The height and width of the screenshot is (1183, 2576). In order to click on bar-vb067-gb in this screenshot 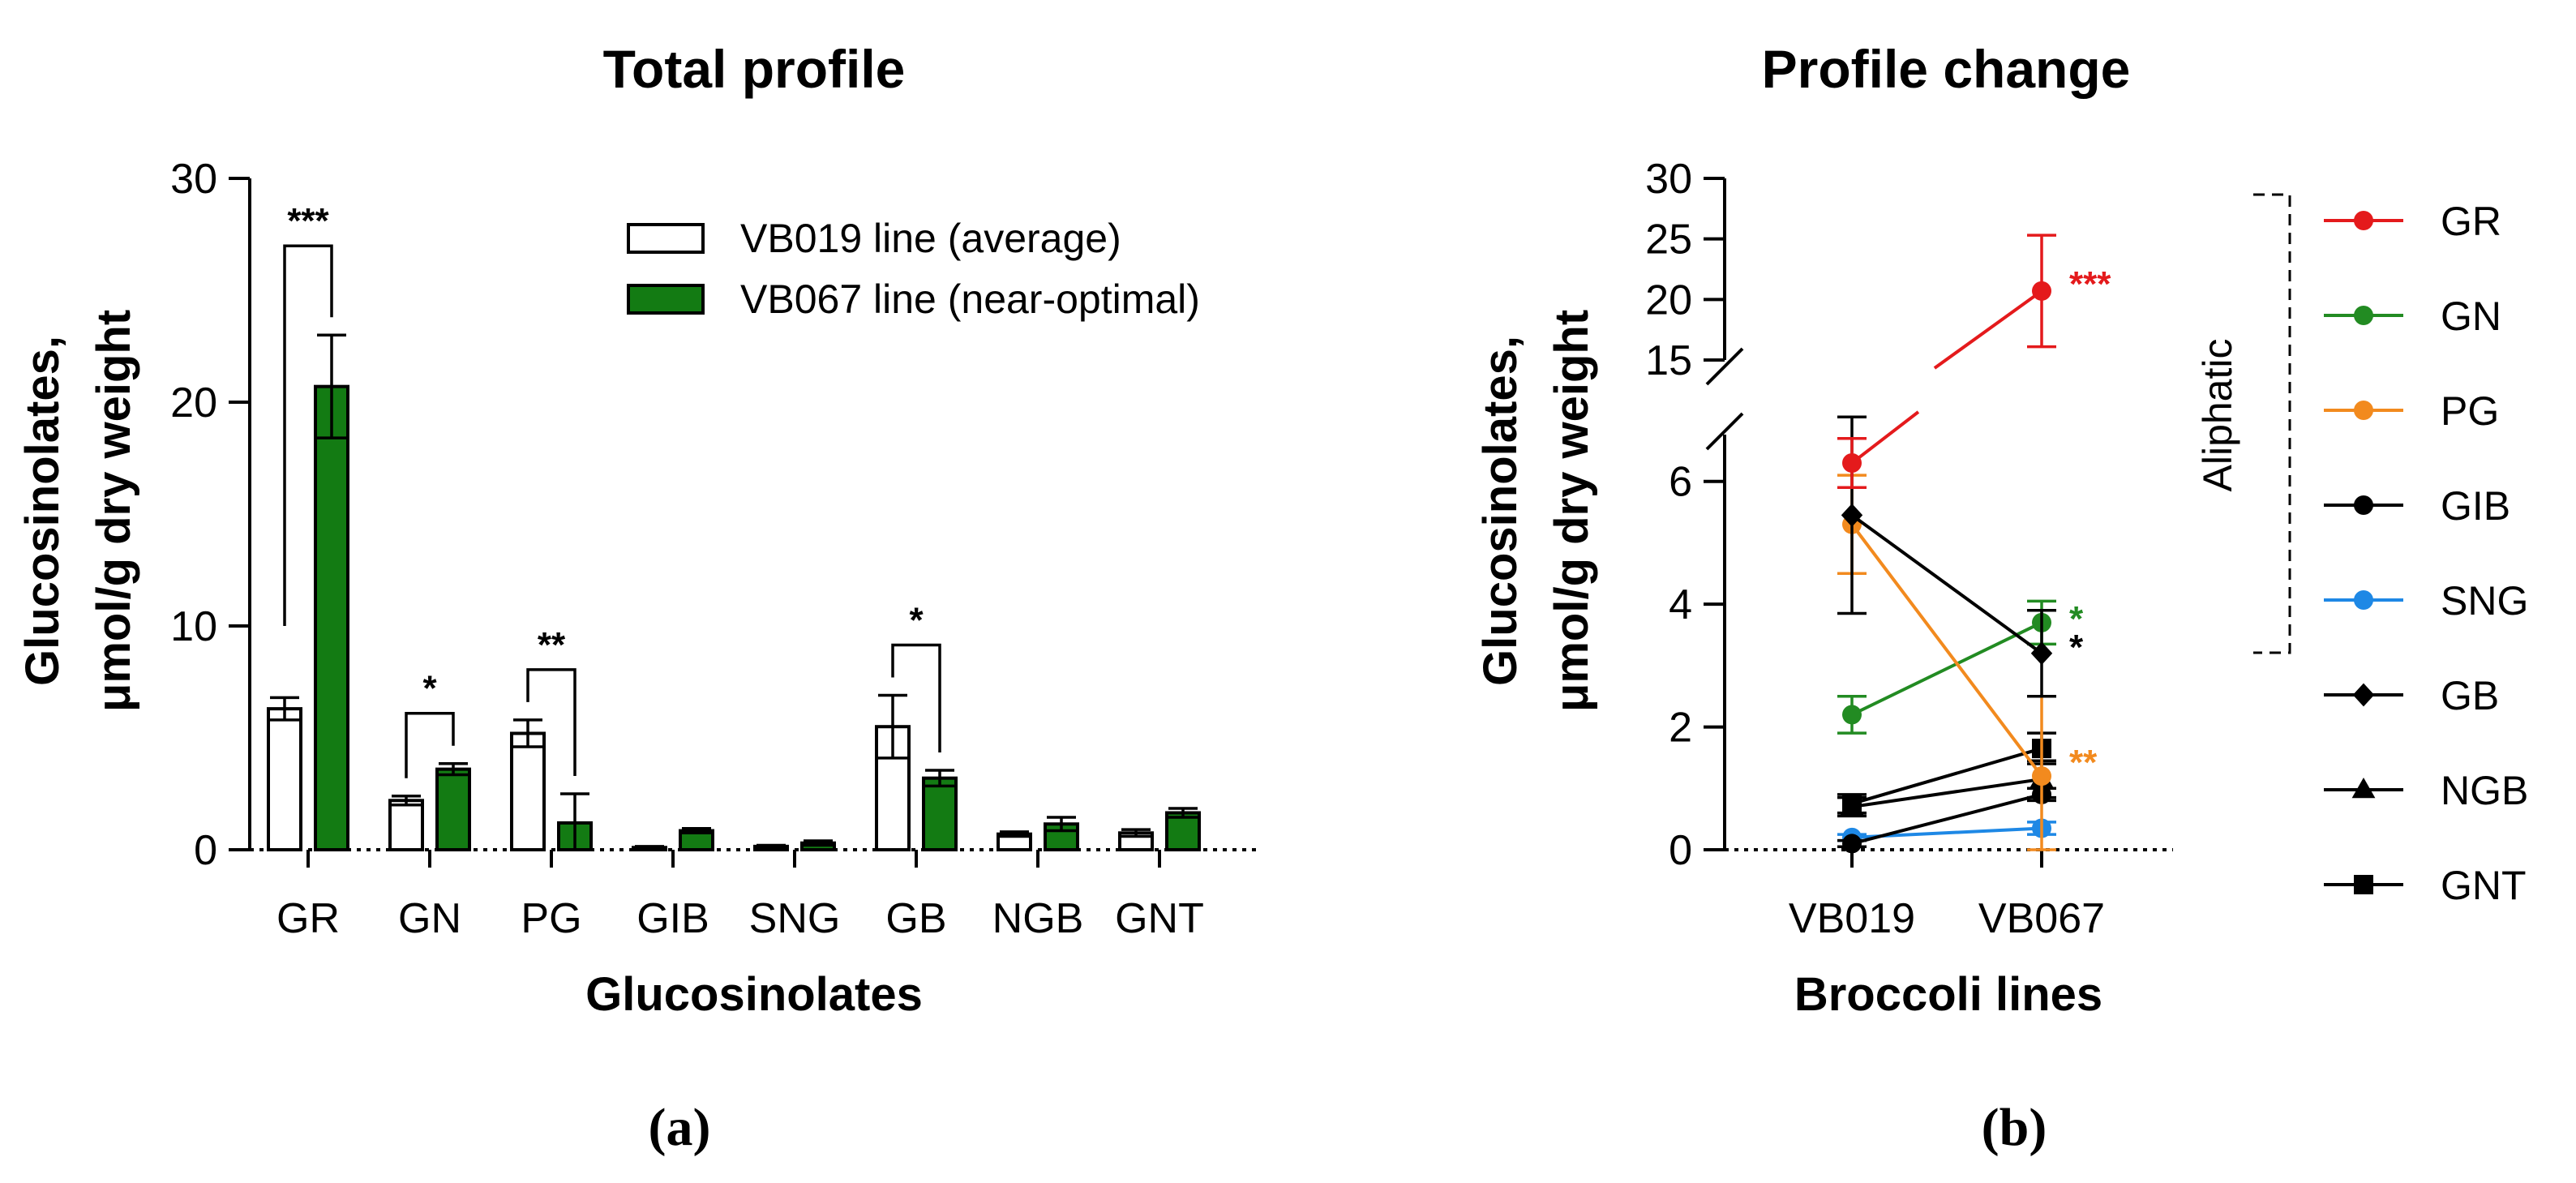, I will do `click(940, 813)`.